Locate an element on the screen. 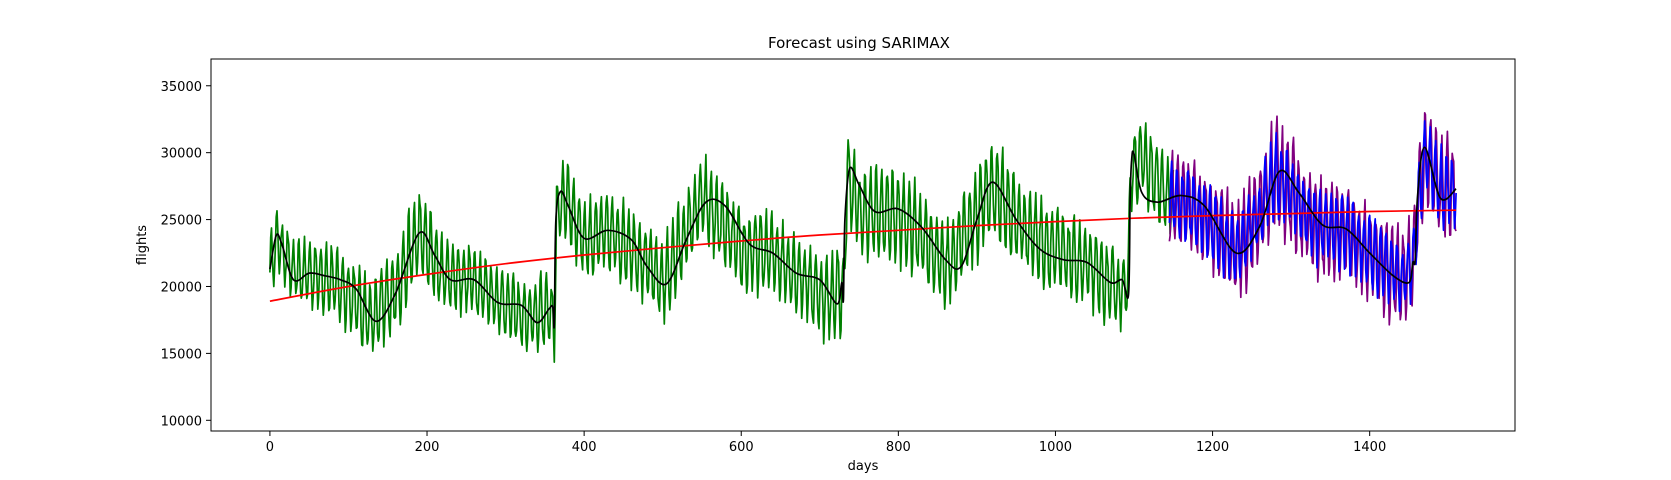  y-axis-ticks: 10000 15000 20000 25000 30000 35000 is located at coordinates (186, 254).